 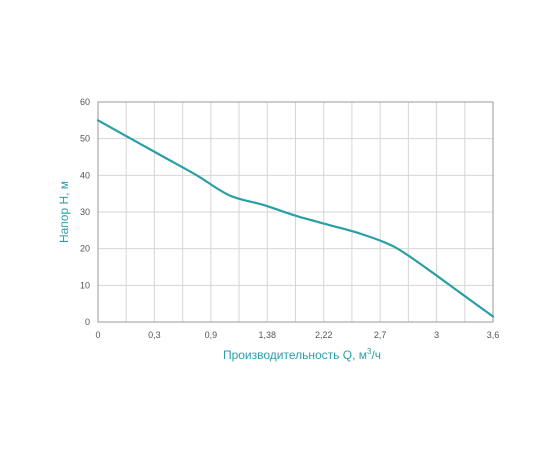 What do you see at coordinates (380, 335) in the screenshot?
I see `x-tick-label: 2,7` at bounding box center [380, 335].